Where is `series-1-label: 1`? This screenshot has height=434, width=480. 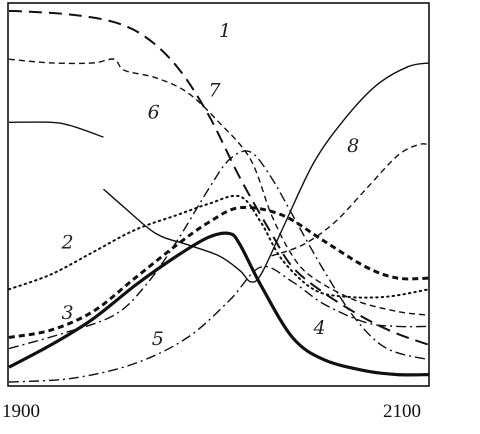 series-1-label: 1 is located at coordinates (225, 31).